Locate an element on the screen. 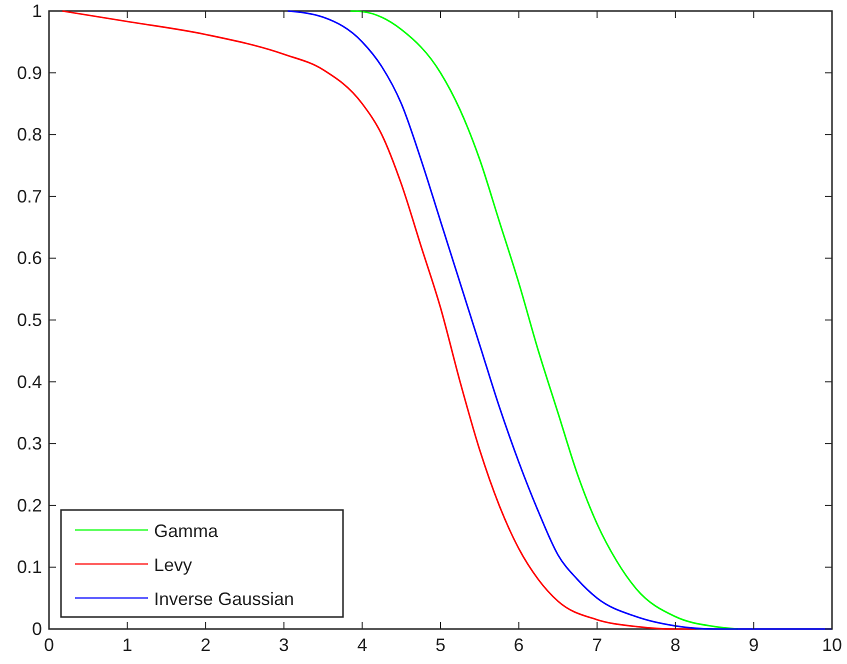 The image size is (847, 664). x-tick-label: 6 is located at coordinates (519, 645).